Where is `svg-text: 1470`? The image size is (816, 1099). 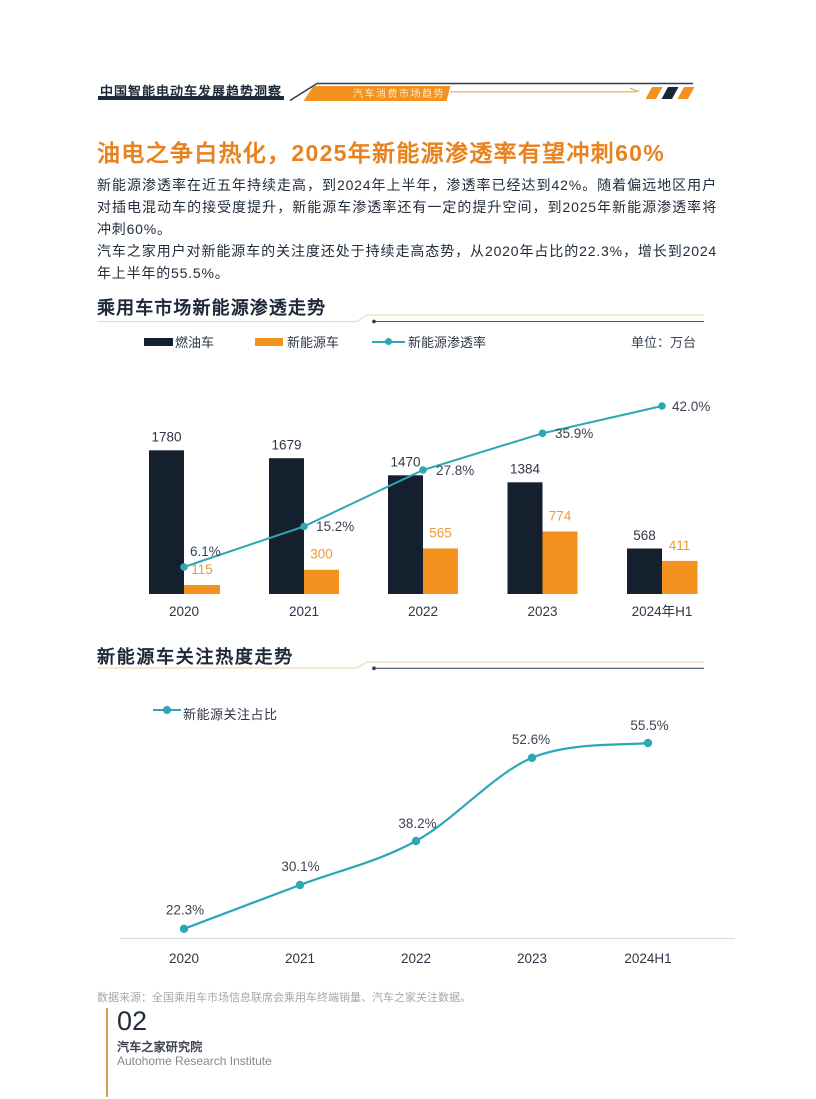 svg-text: 1470 is located at coordinates (405, 462).